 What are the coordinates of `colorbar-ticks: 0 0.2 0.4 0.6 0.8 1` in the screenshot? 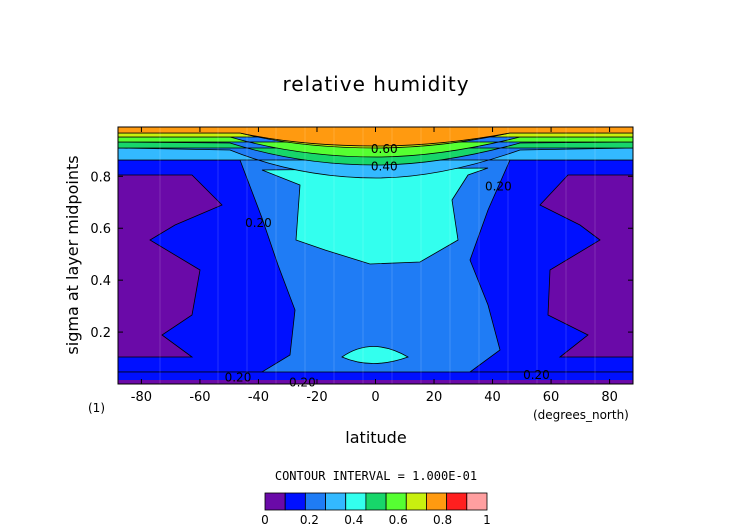 It's located at (376, 520).